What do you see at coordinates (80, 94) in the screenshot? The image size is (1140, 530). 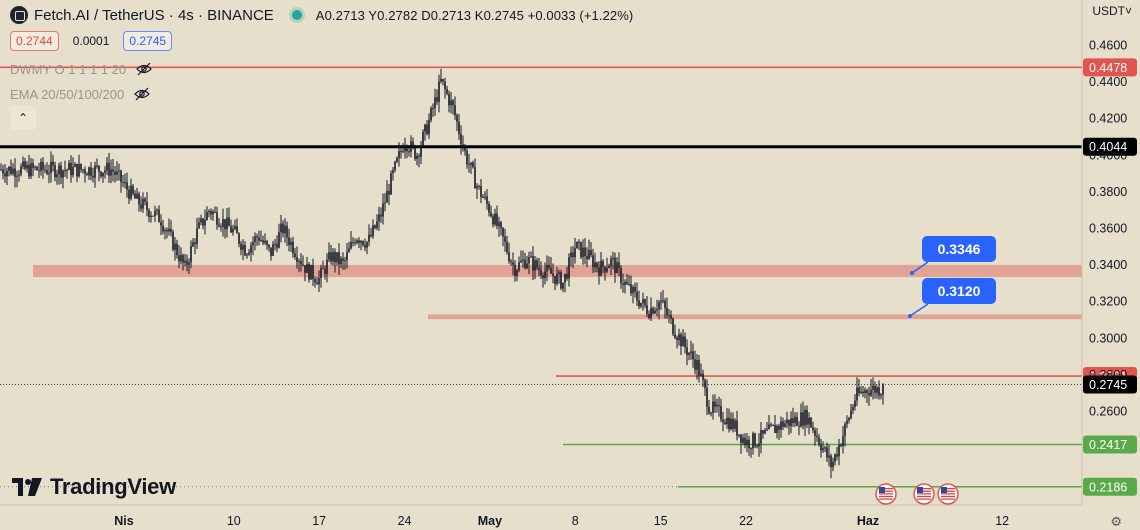 I see `indicator-row-ema: EMA 20/50/100/200` at bounding box center [80, 94].